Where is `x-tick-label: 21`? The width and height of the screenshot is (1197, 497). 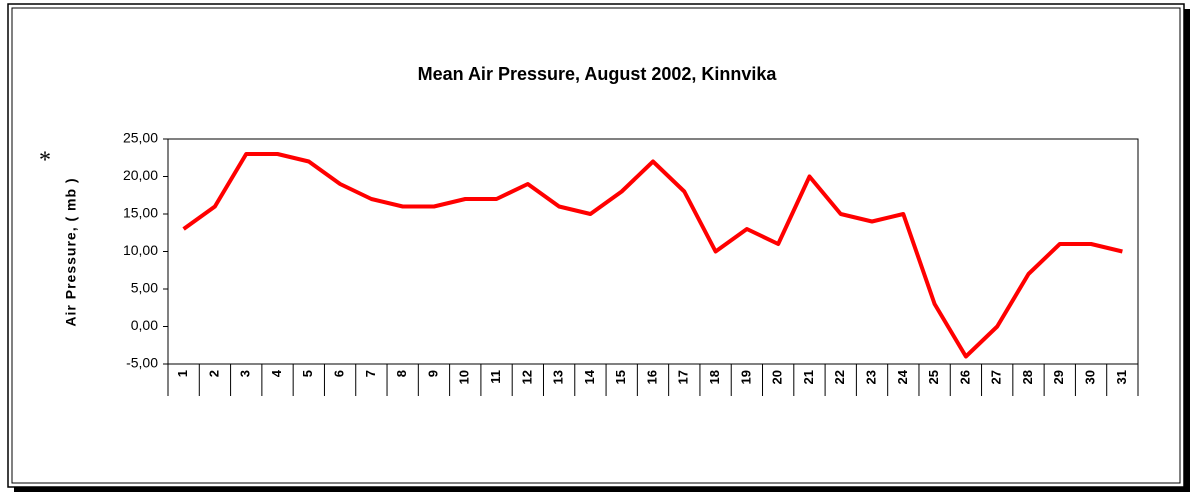 x-tick-label: 21 is located at coordinates (808, 377).